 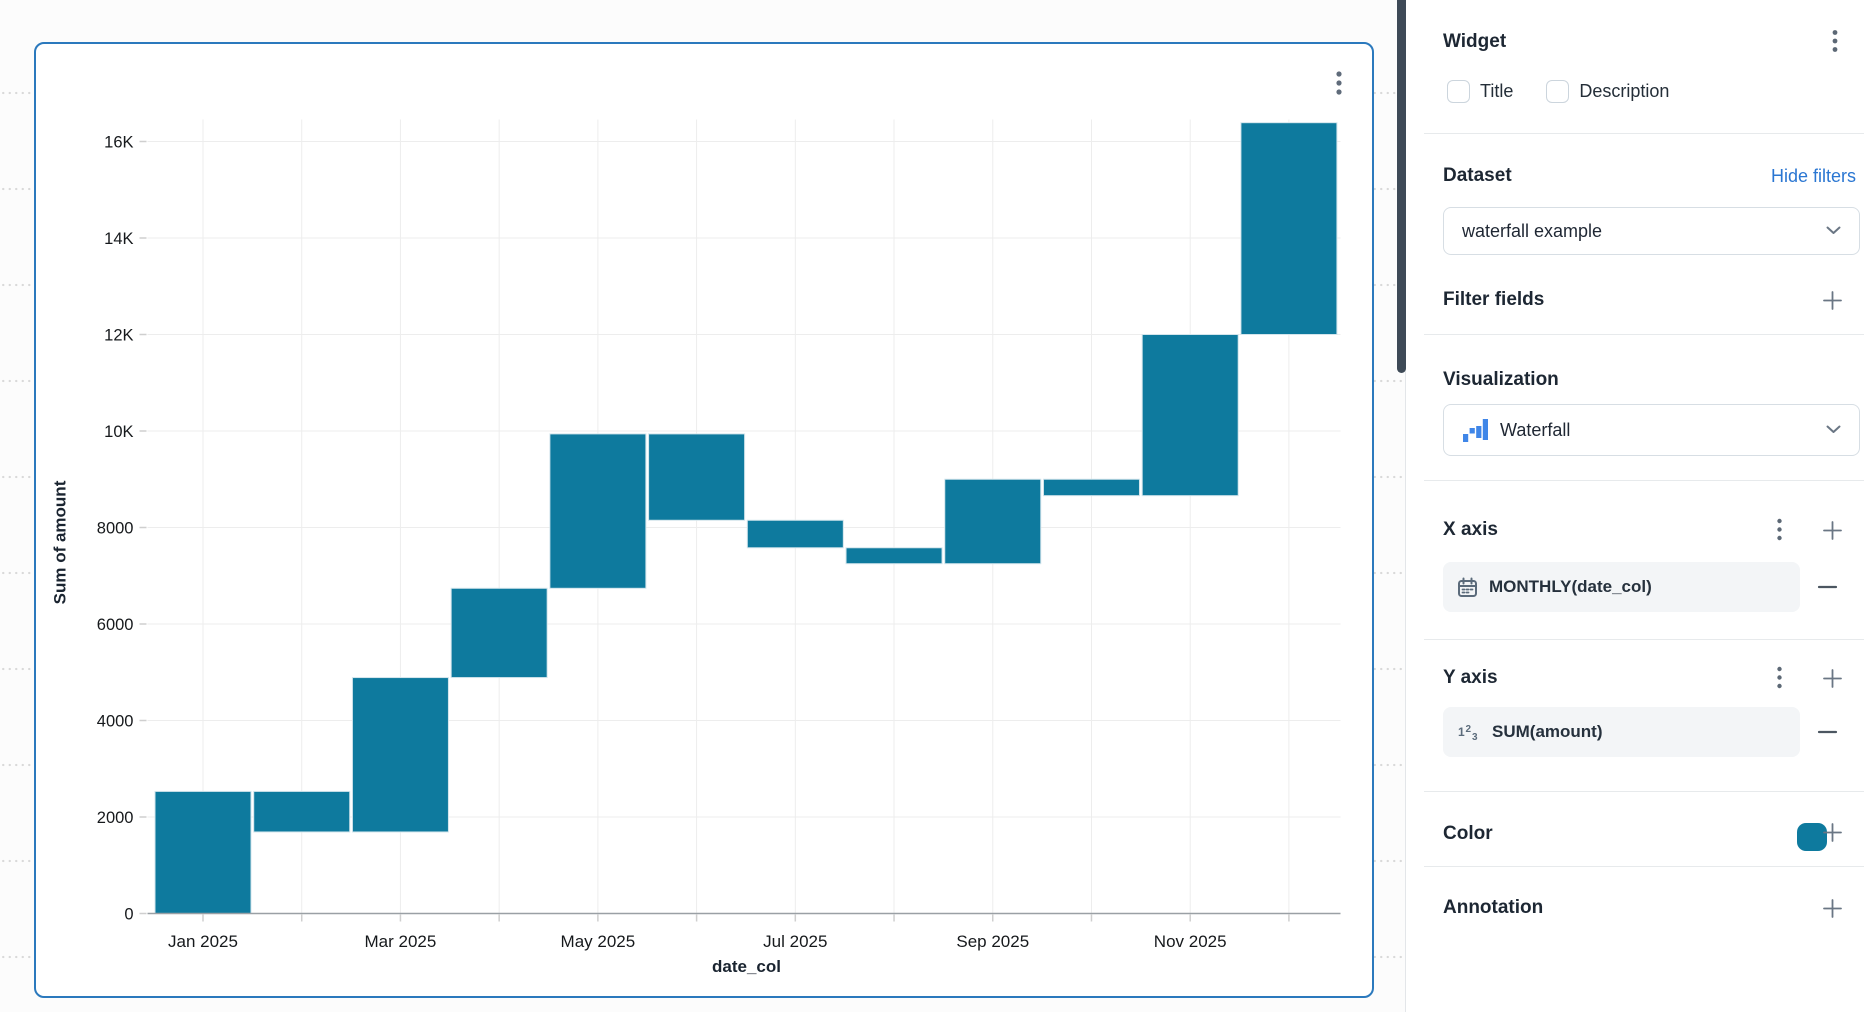 What do you see at coordinates (1624, 90) in the screenshot?
I see `description-checkbox-label: Description` at bounding box center [1624, 90].